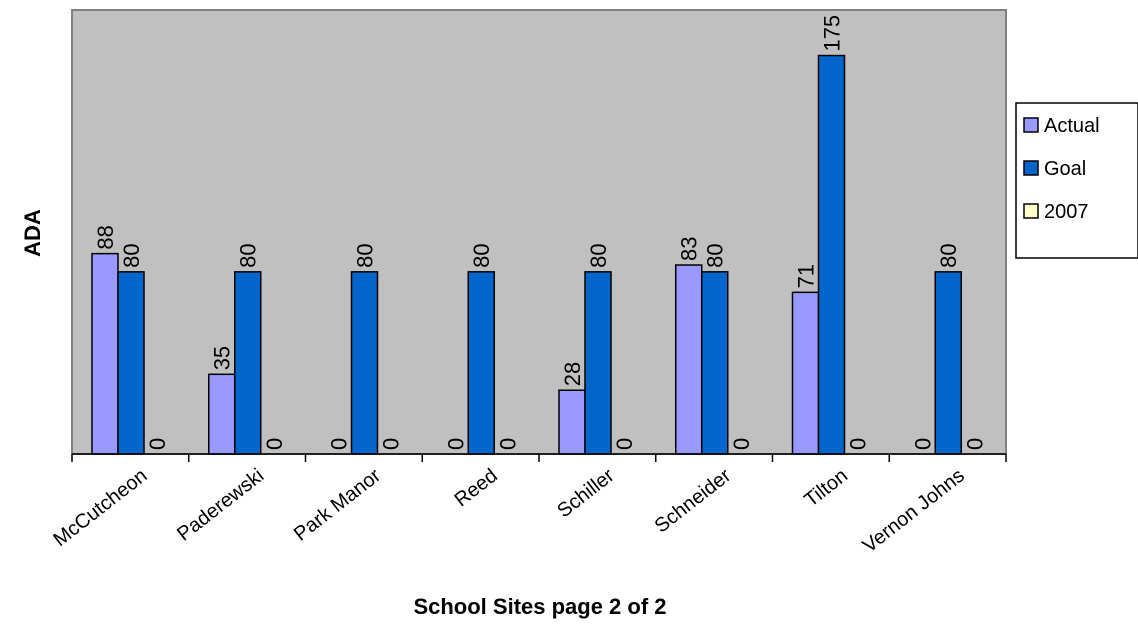  I want to click on x-tick-label: McCutcheon, so click(100, 508).